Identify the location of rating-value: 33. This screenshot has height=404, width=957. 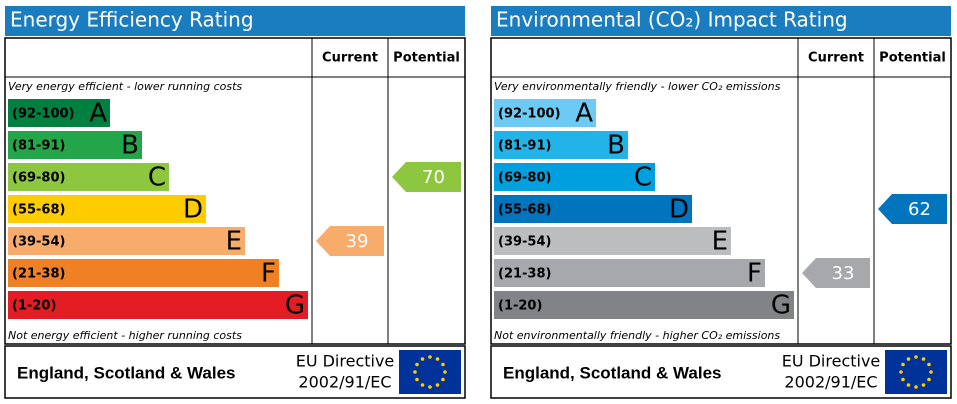
(843, 273).